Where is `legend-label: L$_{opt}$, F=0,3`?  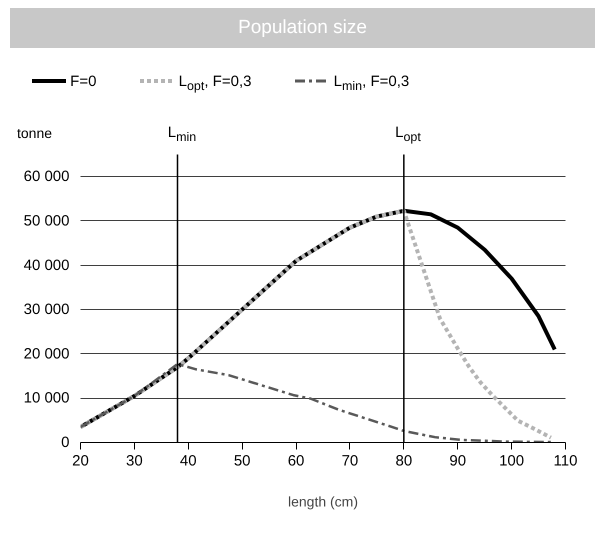 legend-label: L$_{opt}$, F=0,3 is located at coordinates (215, 83).